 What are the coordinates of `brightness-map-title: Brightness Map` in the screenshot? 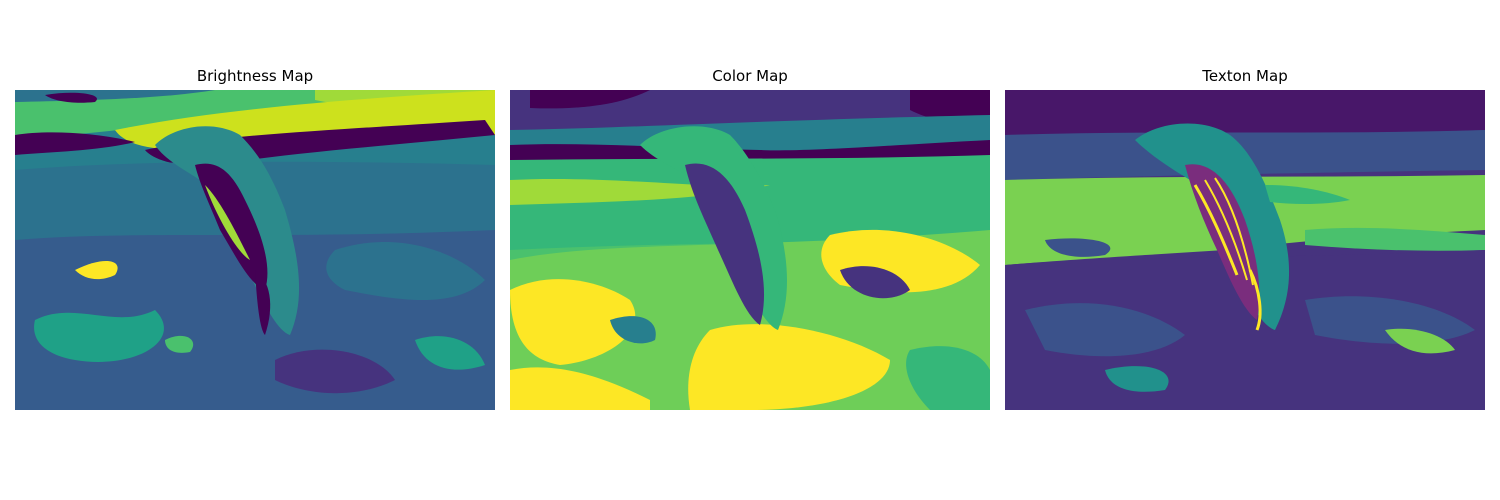 It's located at (255, 76).